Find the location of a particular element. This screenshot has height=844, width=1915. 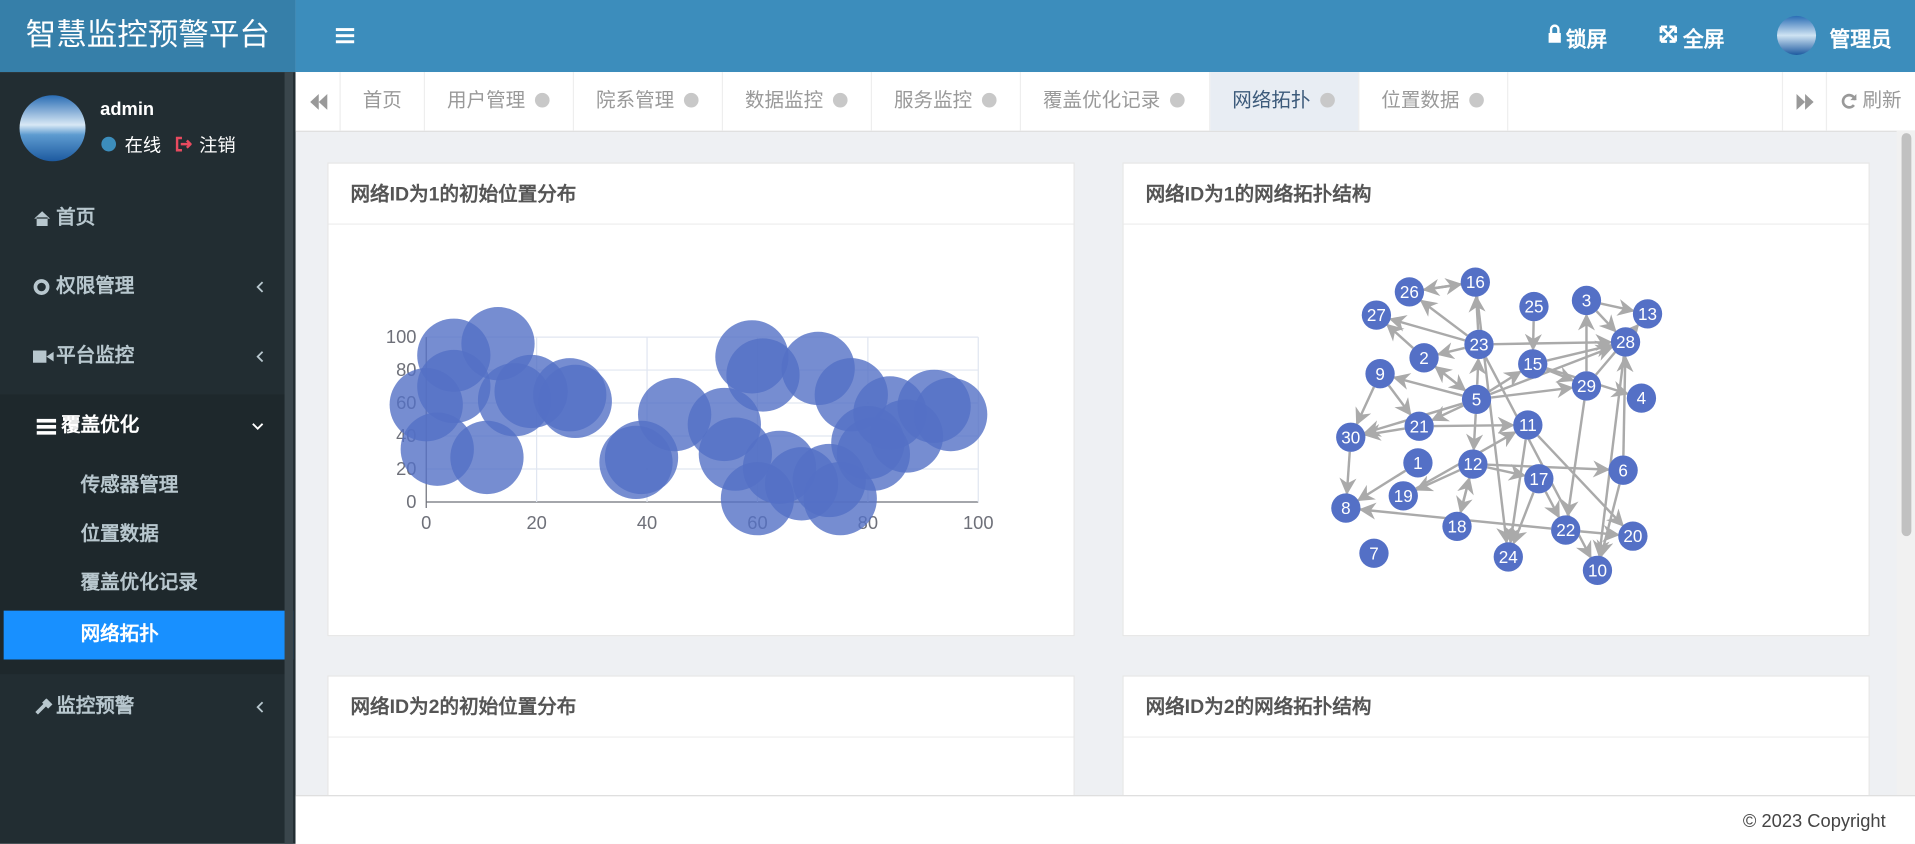

top-bar: 锁屏 全屏 管理员 is located at coordinates (1105, 36).